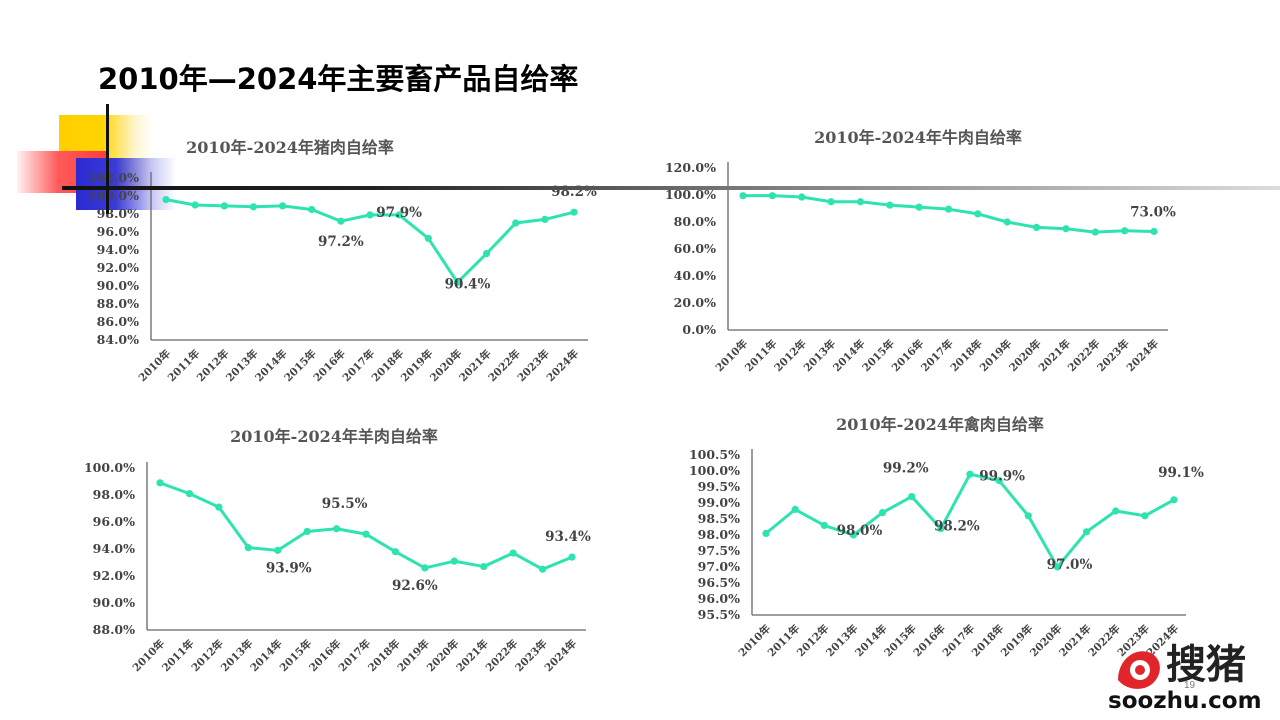 The image size is (1280, 720). Describe the element at coordinates (1190, 685) in the screenshot. I see `page-number: 19` at that location.